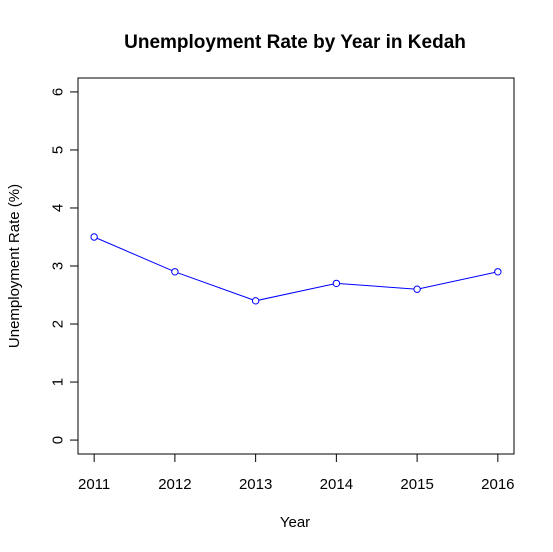 The width and height of the screenshot is (553, 552). Describe the element at coordinates (58, 208) in the screenshot. I see `y-tick-label: 4` at that location.